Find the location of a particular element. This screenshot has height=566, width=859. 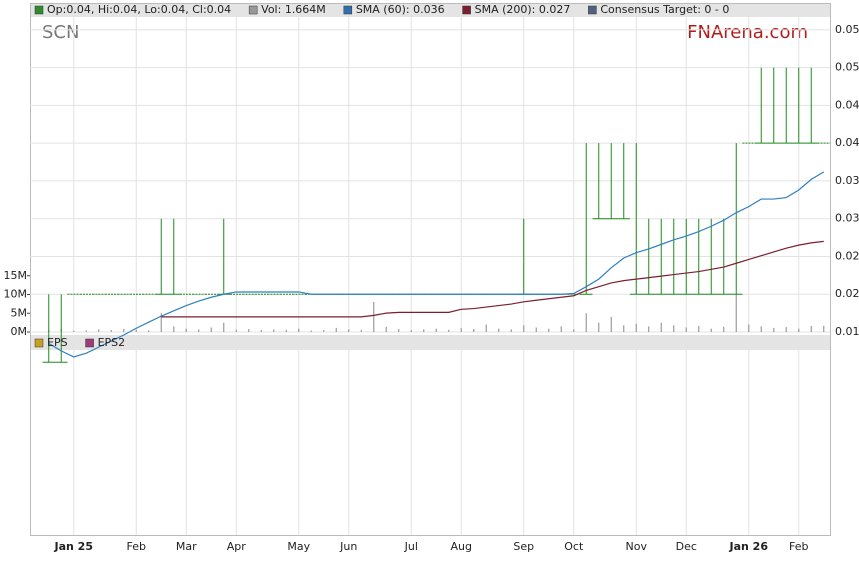

x-tick-label: Jan 25 is located at coordinates (73, 546).